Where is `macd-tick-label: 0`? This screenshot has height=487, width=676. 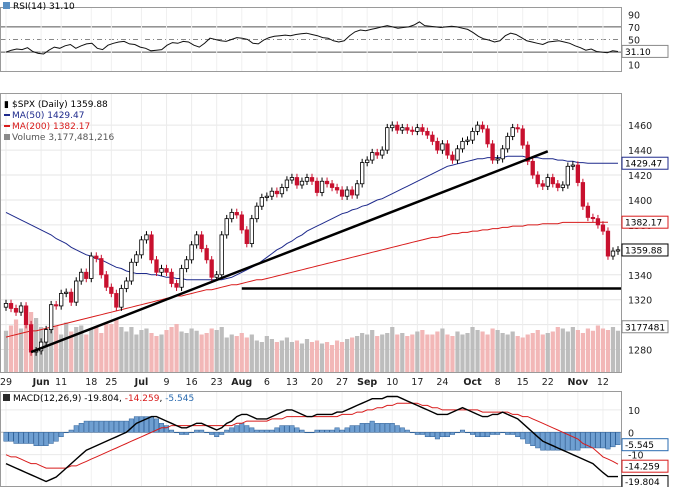
macd-tick-label: 0 is located at coordinates (631, 433).